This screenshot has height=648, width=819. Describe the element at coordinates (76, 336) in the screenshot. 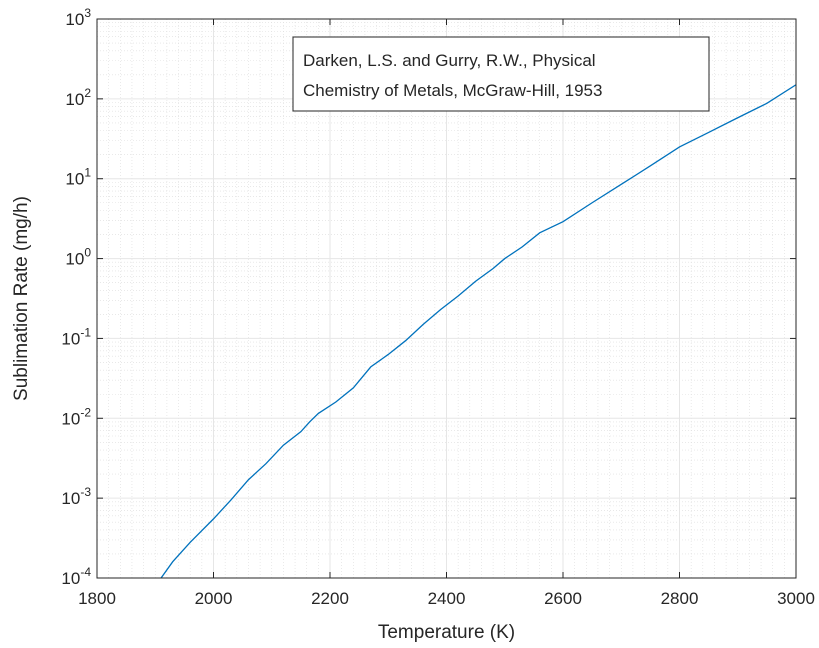

I see `y-tick-label: 10⁻¹` at that location.